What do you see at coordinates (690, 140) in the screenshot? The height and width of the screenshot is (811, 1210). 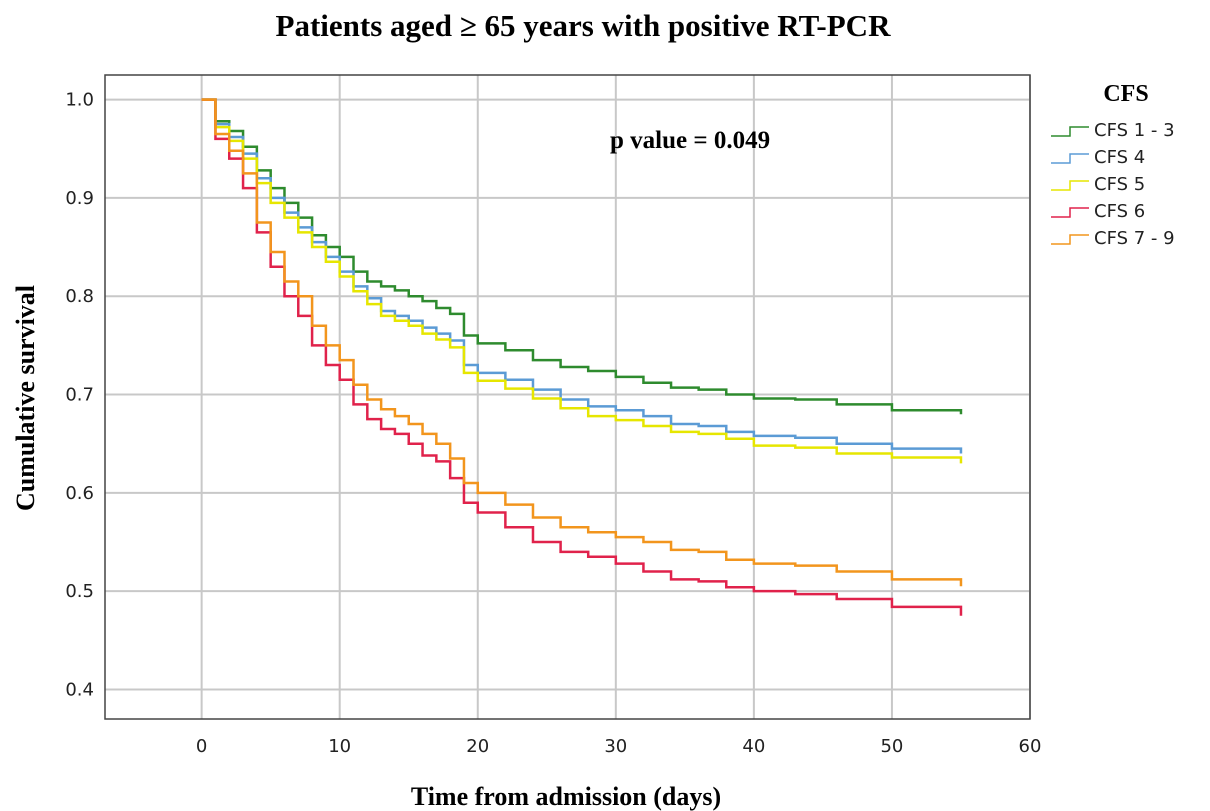 I see `p-value-annotation: p value = 0.049` at bounding box center [690, 140].